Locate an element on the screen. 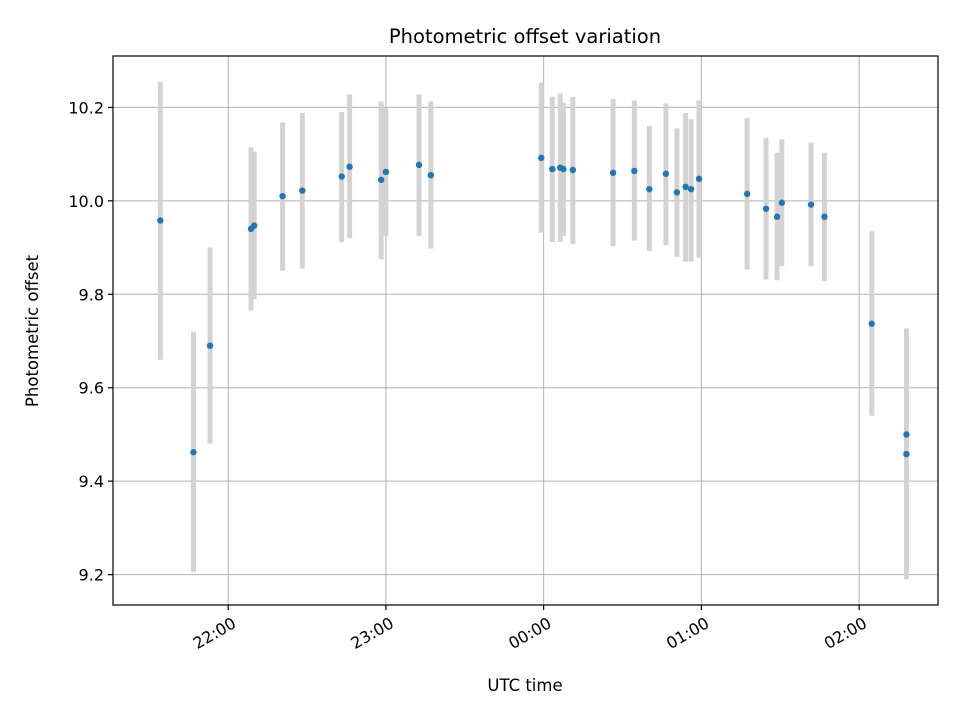 This screenshot has width=960, height=720. x-tick-label: 01:00 is located at coordinates (687, 633).